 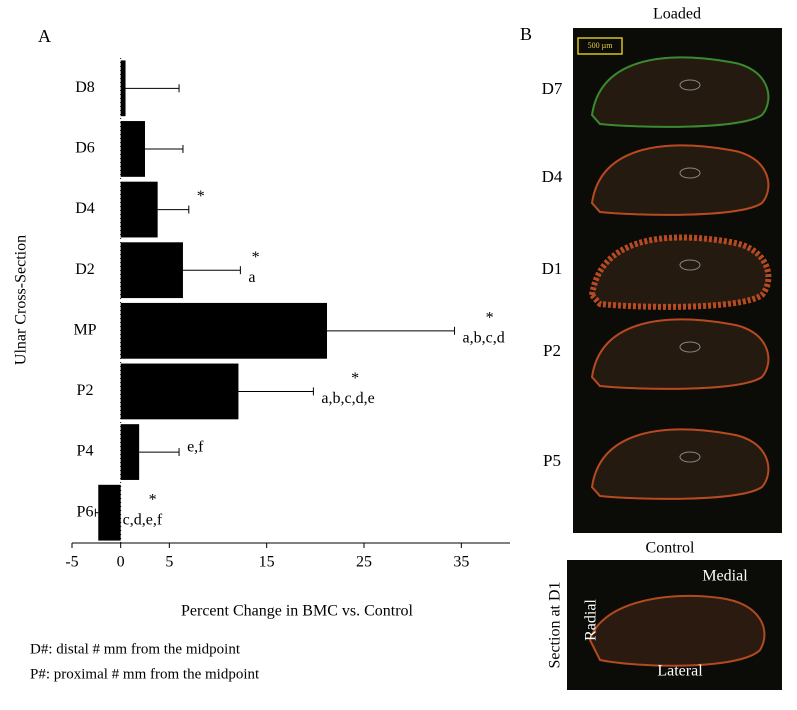 What do you see at coordinates (135, 649) in the screenshot?
I see `note: D#: distal # mm from the midpoint` at bounding box center [135, 649].